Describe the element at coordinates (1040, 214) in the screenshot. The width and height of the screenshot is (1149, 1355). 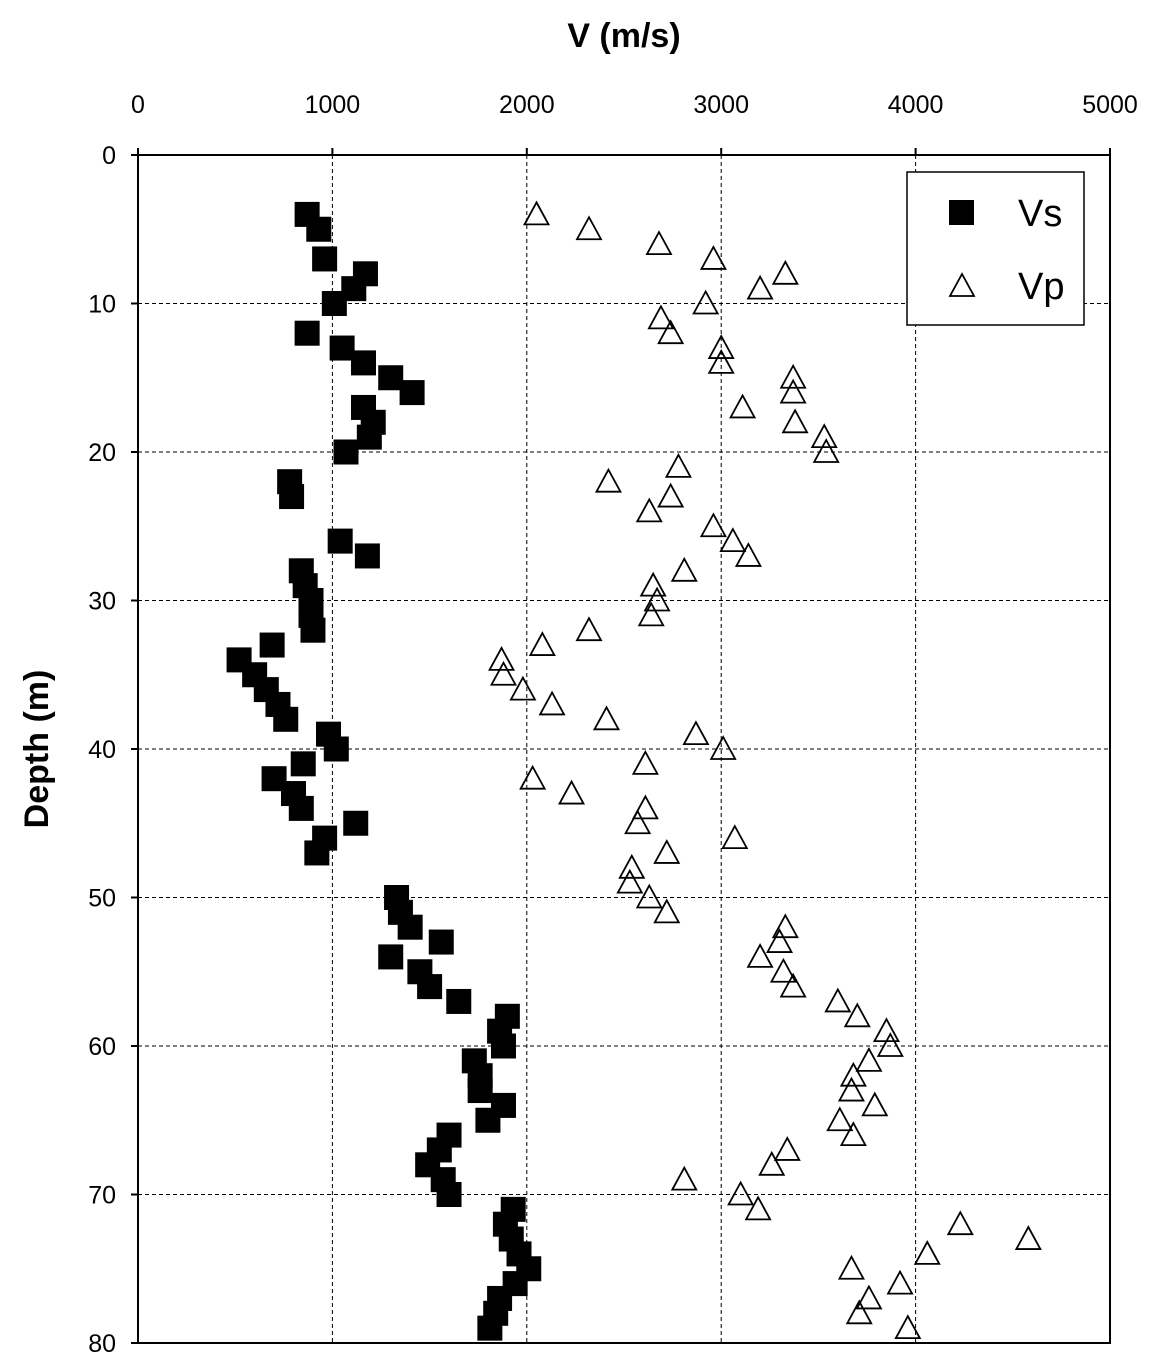
I see `legend-vs-label: Vs` at that location.